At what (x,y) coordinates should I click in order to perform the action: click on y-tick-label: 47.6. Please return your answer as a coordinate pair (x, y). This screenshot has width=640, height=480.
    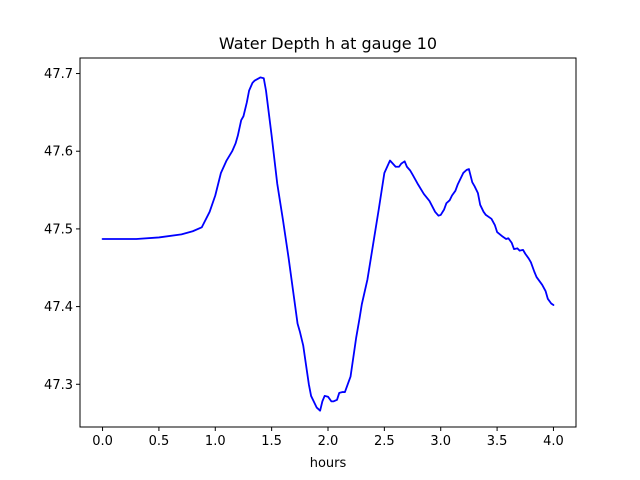
    Looking at the image, I should click on (58, 152).